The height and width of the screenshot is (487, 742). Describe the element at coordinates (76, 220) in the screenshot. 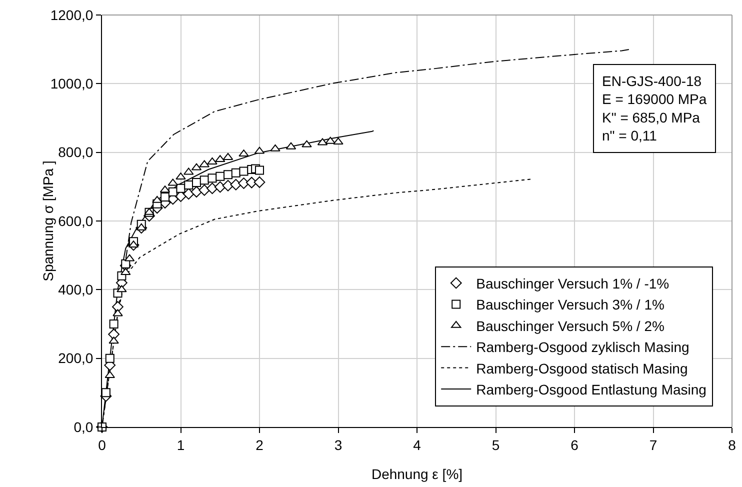

I see `y-tick-label: 600,0` at that location.